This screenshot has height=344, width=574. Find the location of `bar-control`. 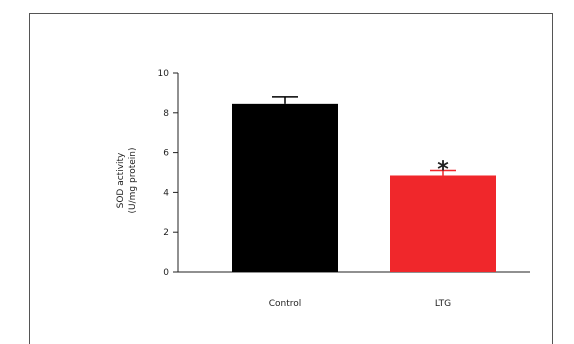

bar-control is located at coordinates (285, 187).